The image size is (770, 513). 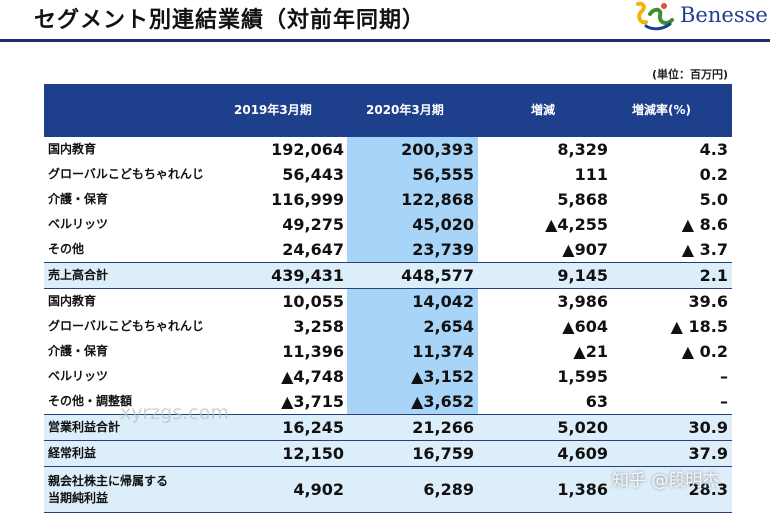 I want to click on value-change: 63, so click(x=596, y=401).